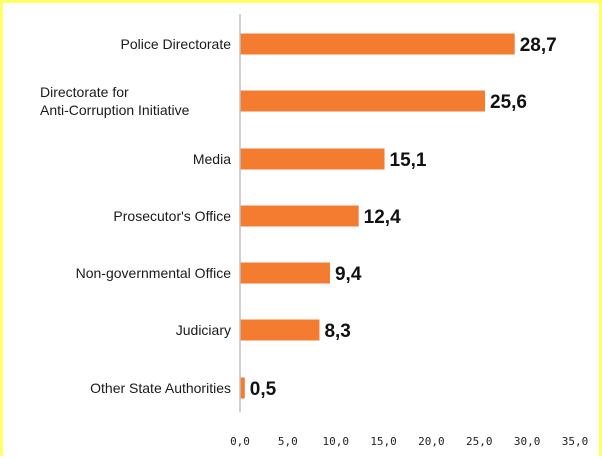 Image resolution: width=602 pixels, height=459 pixels. What do you see at coordinates (527, 441) in the screenshot?
I see `x-tick-label: 30,0` at bounding box center [527, 441].